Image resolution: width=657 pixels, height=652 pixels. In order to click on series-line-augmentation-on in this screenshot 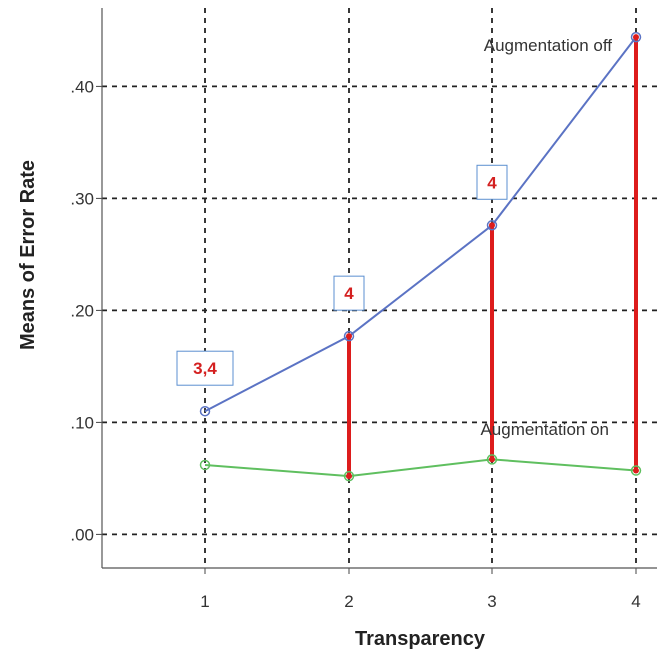, I will do `click(420, 468)`.